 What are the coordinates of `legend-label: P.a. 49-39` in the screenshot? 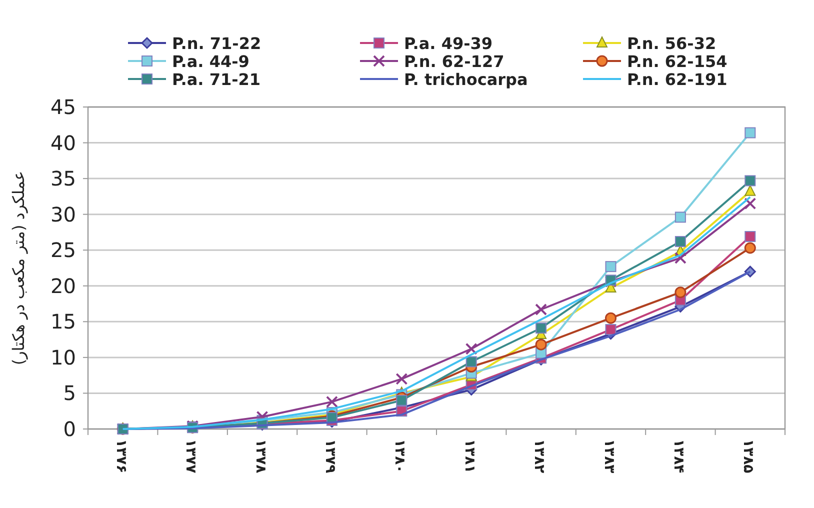 It's located at (448, 43).